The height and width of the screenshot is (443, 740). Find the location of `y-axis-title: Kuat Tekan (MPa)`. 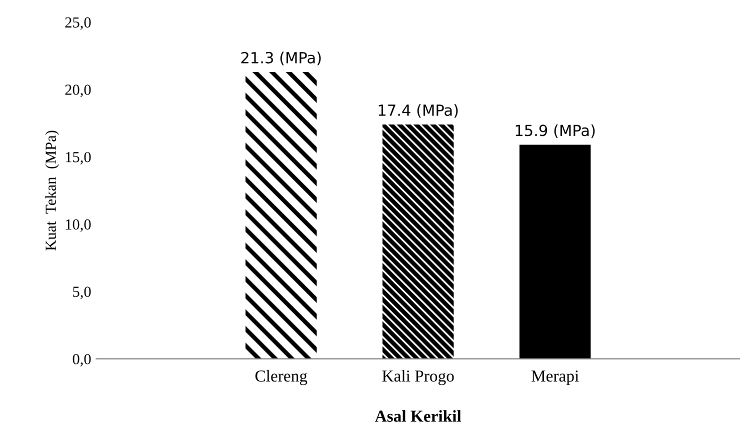

y-axis-title: Kuat Tekan (MPa) is located at coordinates (52, 190).